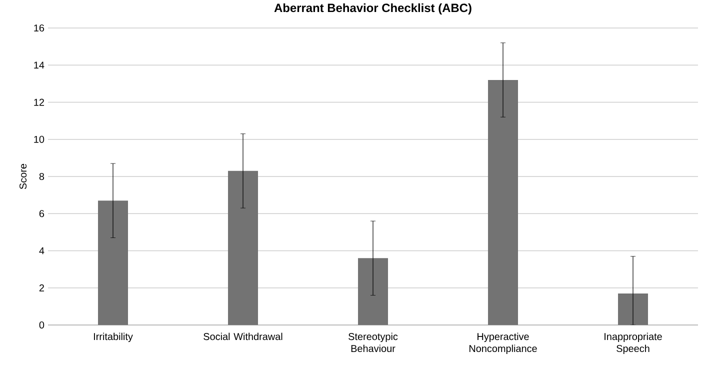 This screenshot has width=708, height=386. Describe the element at coordinates (41, 250) in the screenshot. I see `y-tick-label: 4` at that location.